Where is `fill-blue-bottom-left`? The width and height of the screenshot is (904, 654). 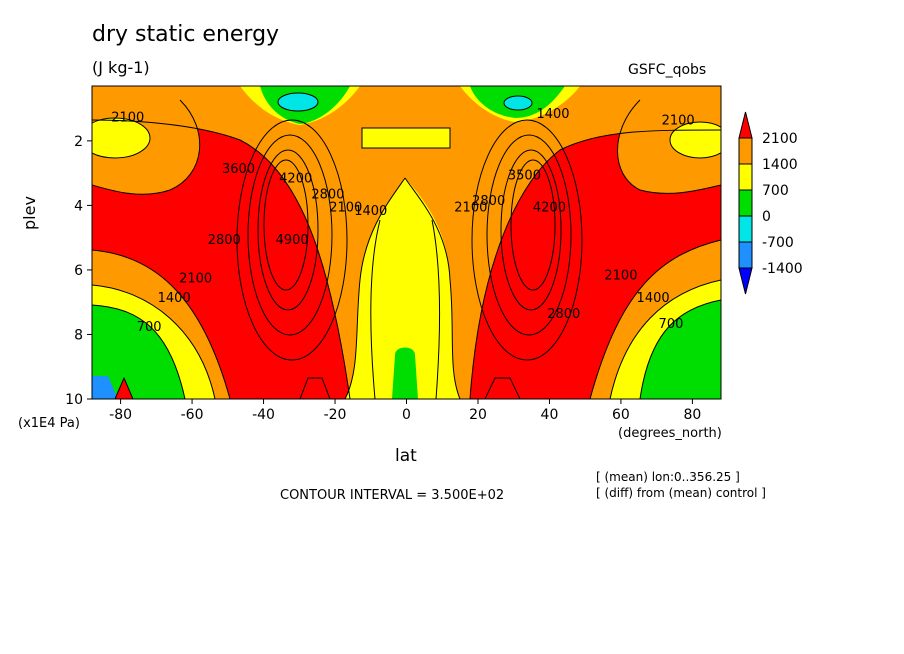
fill-blue-bottom-left is located at coordinates (105, 387).